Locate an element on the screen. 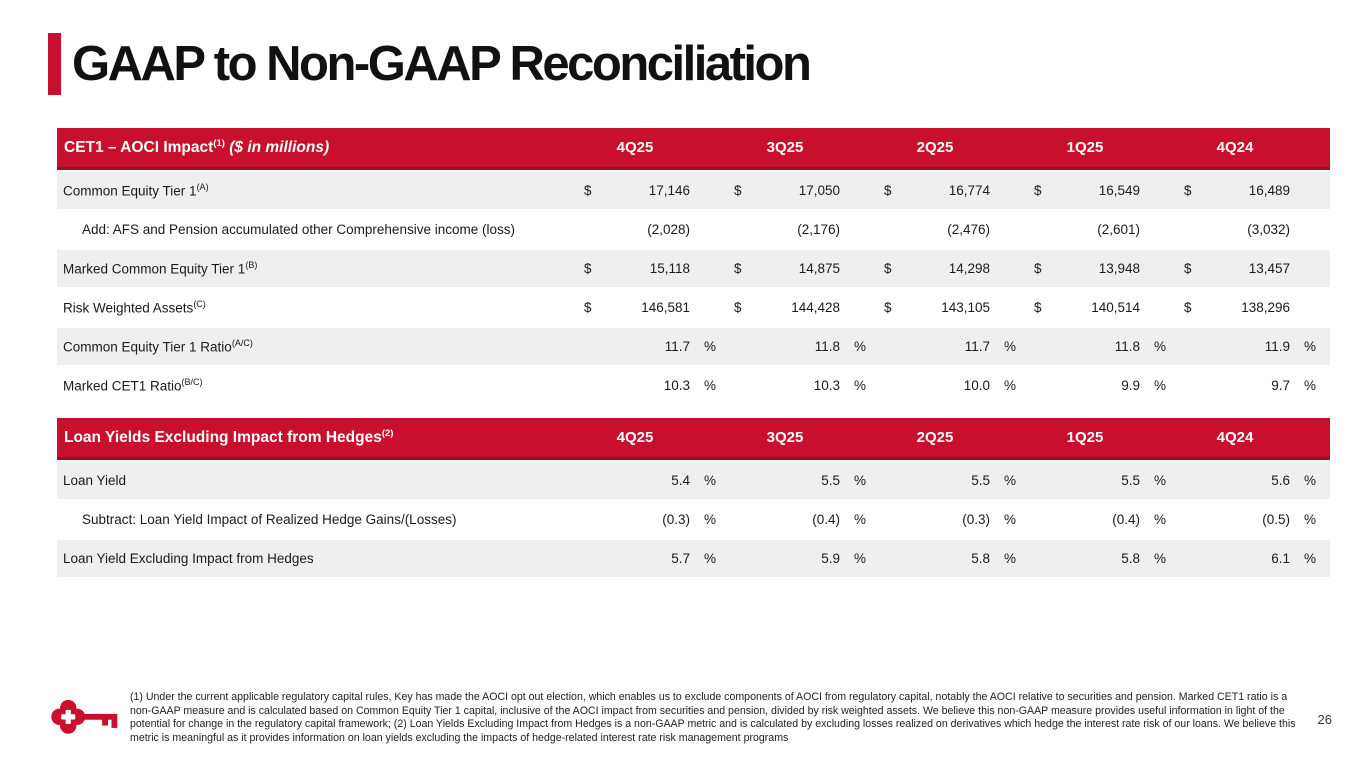  quarter-cell-4q25: $17,146 is located at coordinates (655, 190).